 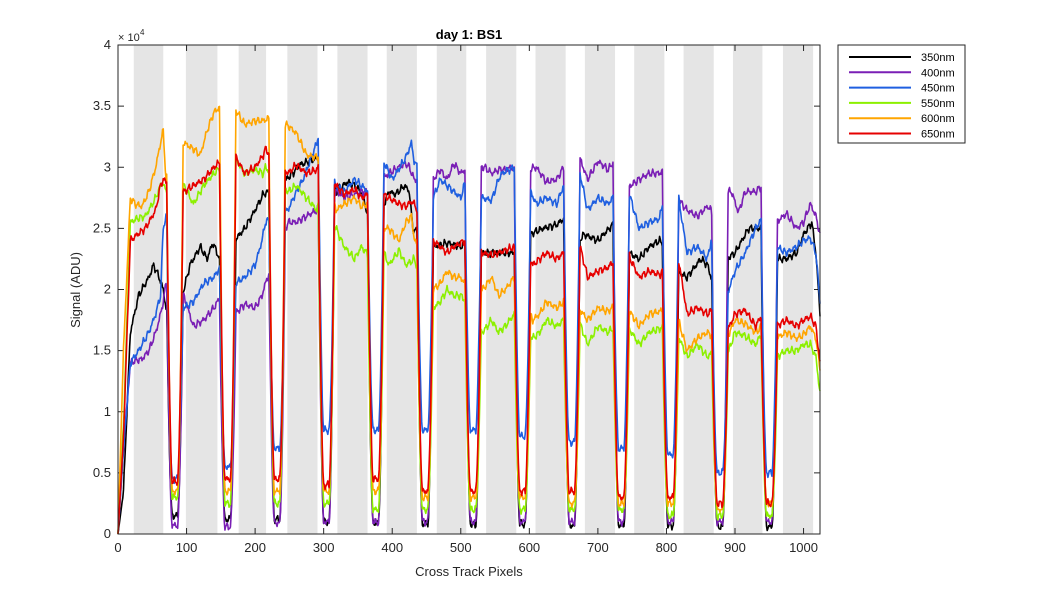 I want to click on y-tick-label: 3.5, so click(x=102, y=105).